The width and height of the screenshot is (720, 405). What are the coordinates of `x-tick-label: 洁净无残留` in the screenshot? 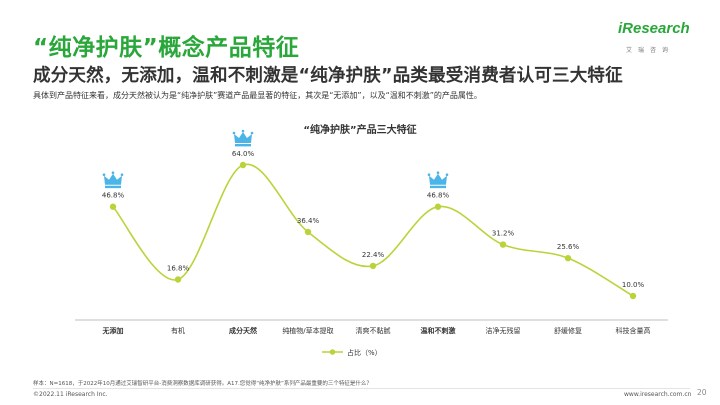 It's located at (503, 330).